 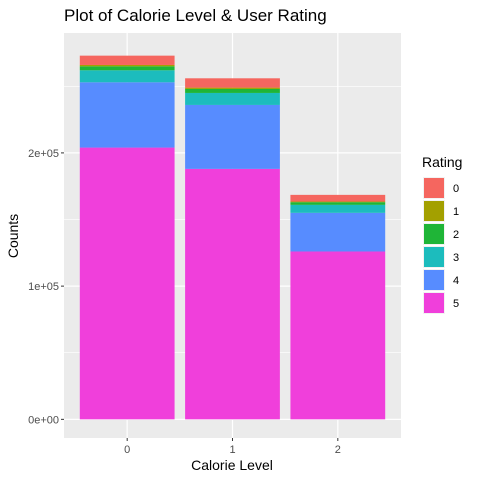 What do you see at coordinates (43, 154) in the screenshot?
I see `y-tick-label: 2e+05` at bounding box center [43, 154].